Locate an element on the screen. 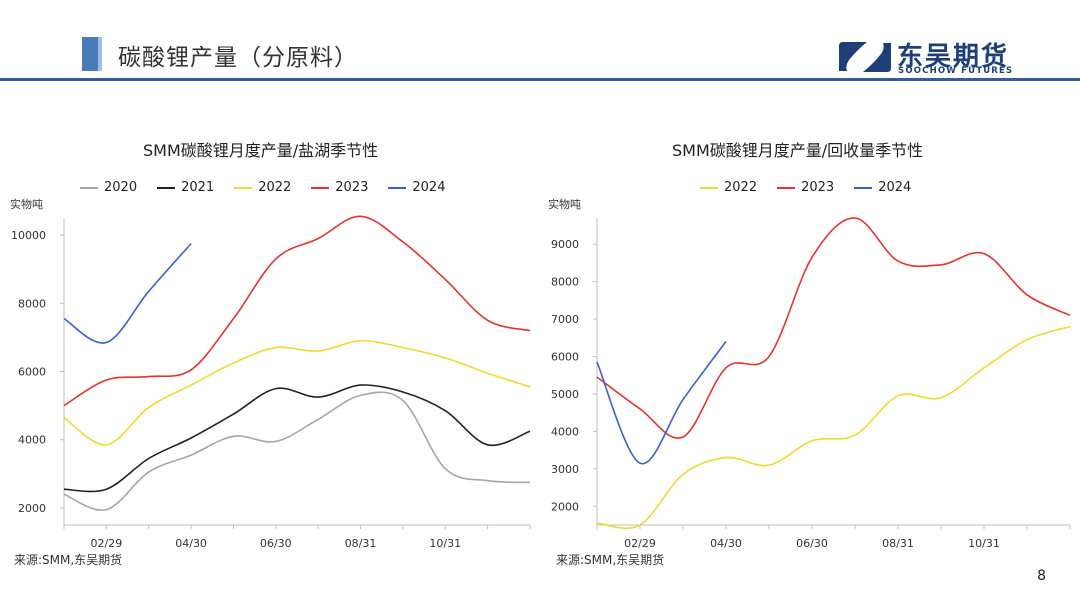  y-tick-label: 10000 is located at coordinates (28, 235).